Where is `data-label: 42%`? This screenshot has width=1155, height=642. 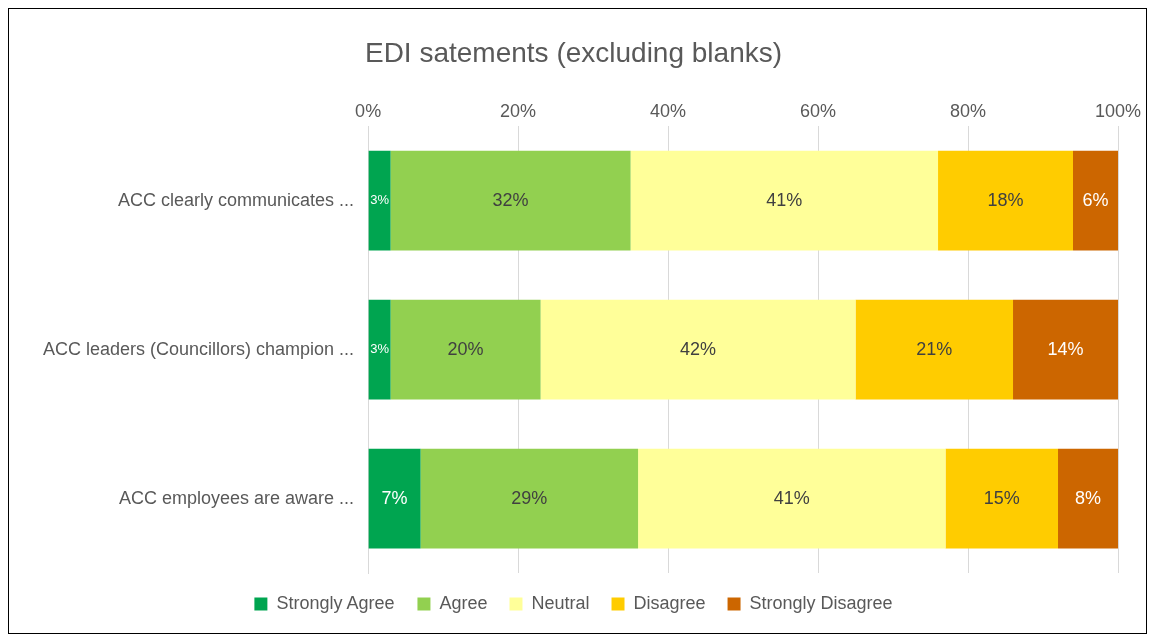
data-label: 42% is located at coordinates (698, 348).